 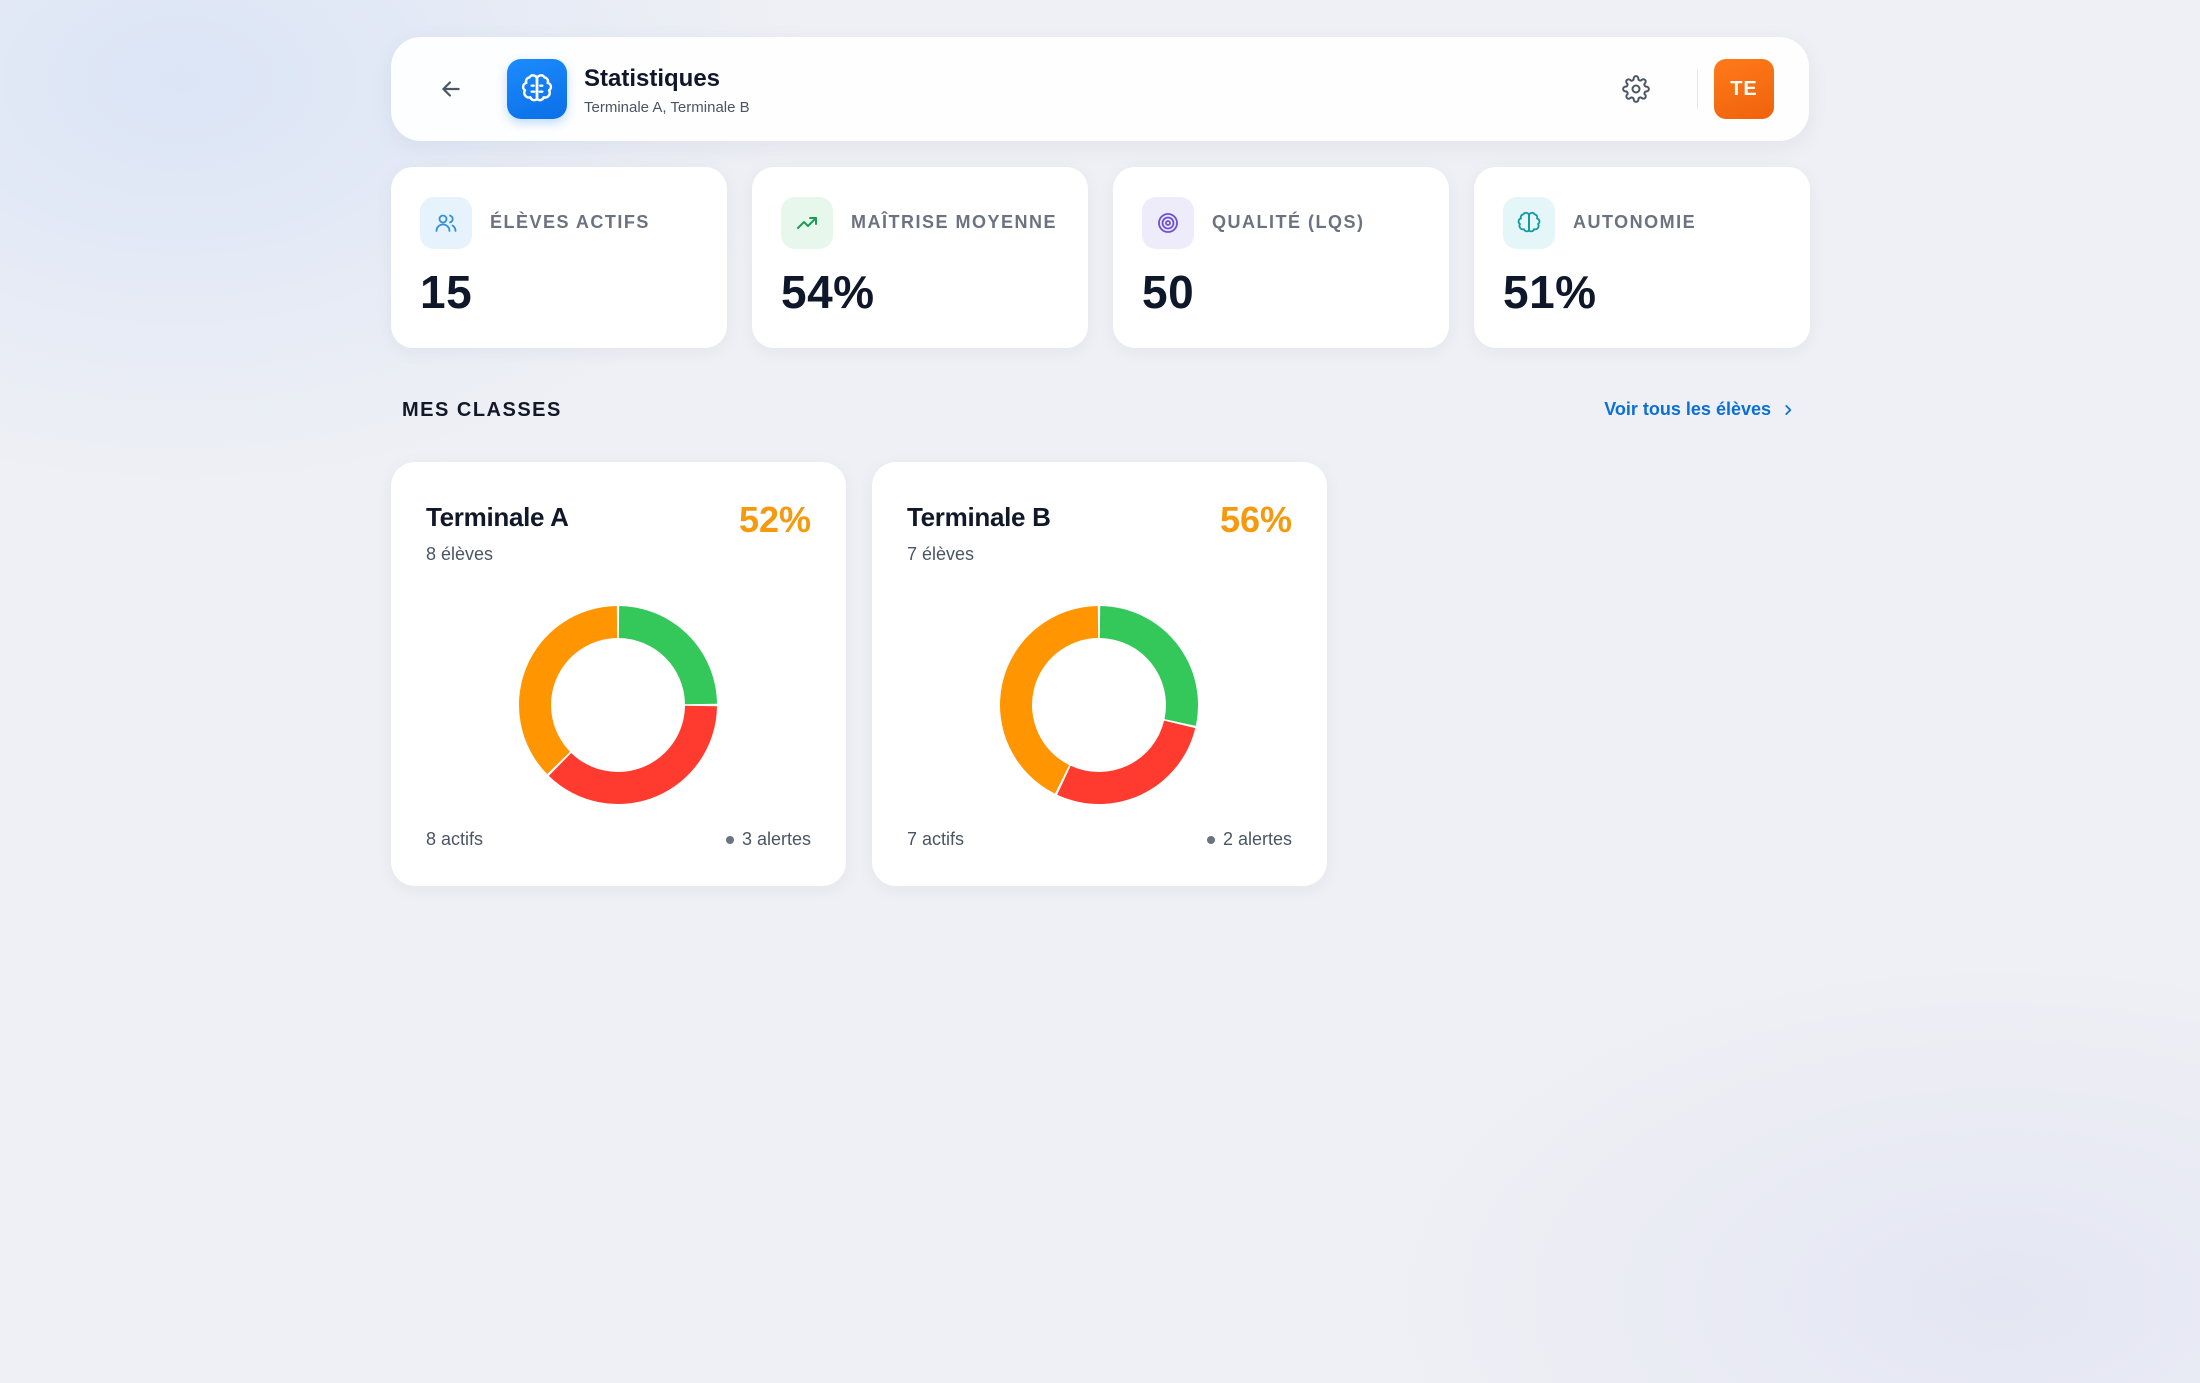 I want to click on stat-card-active-students: ÉLÈVES ACTIFS 15, so click(x=559, y=257).